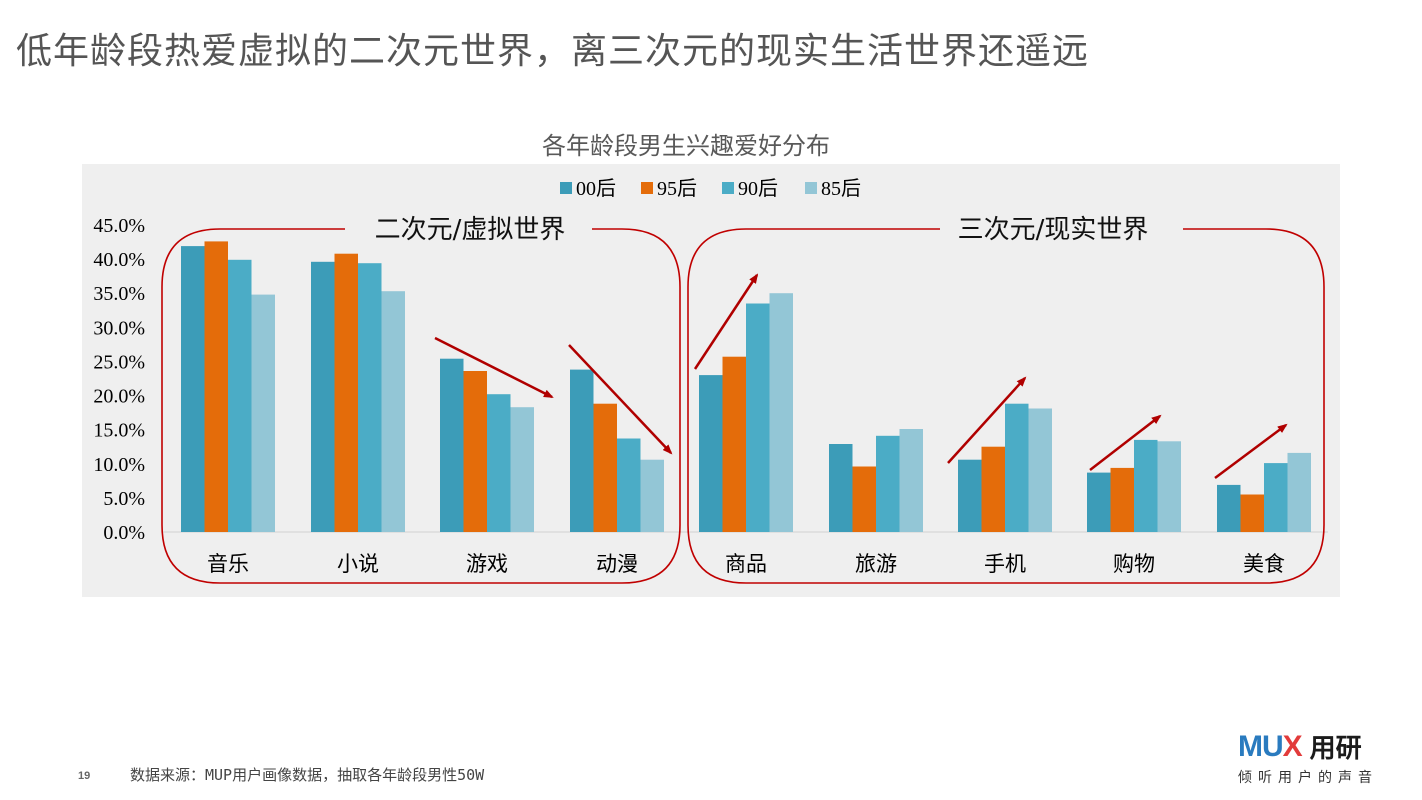 The image size is (1422, 800). What do you see at coordinates (1053, 230) in the screenshot?
I see `group-label: 三次元/现实世界` at bounding box center [1053, 230].